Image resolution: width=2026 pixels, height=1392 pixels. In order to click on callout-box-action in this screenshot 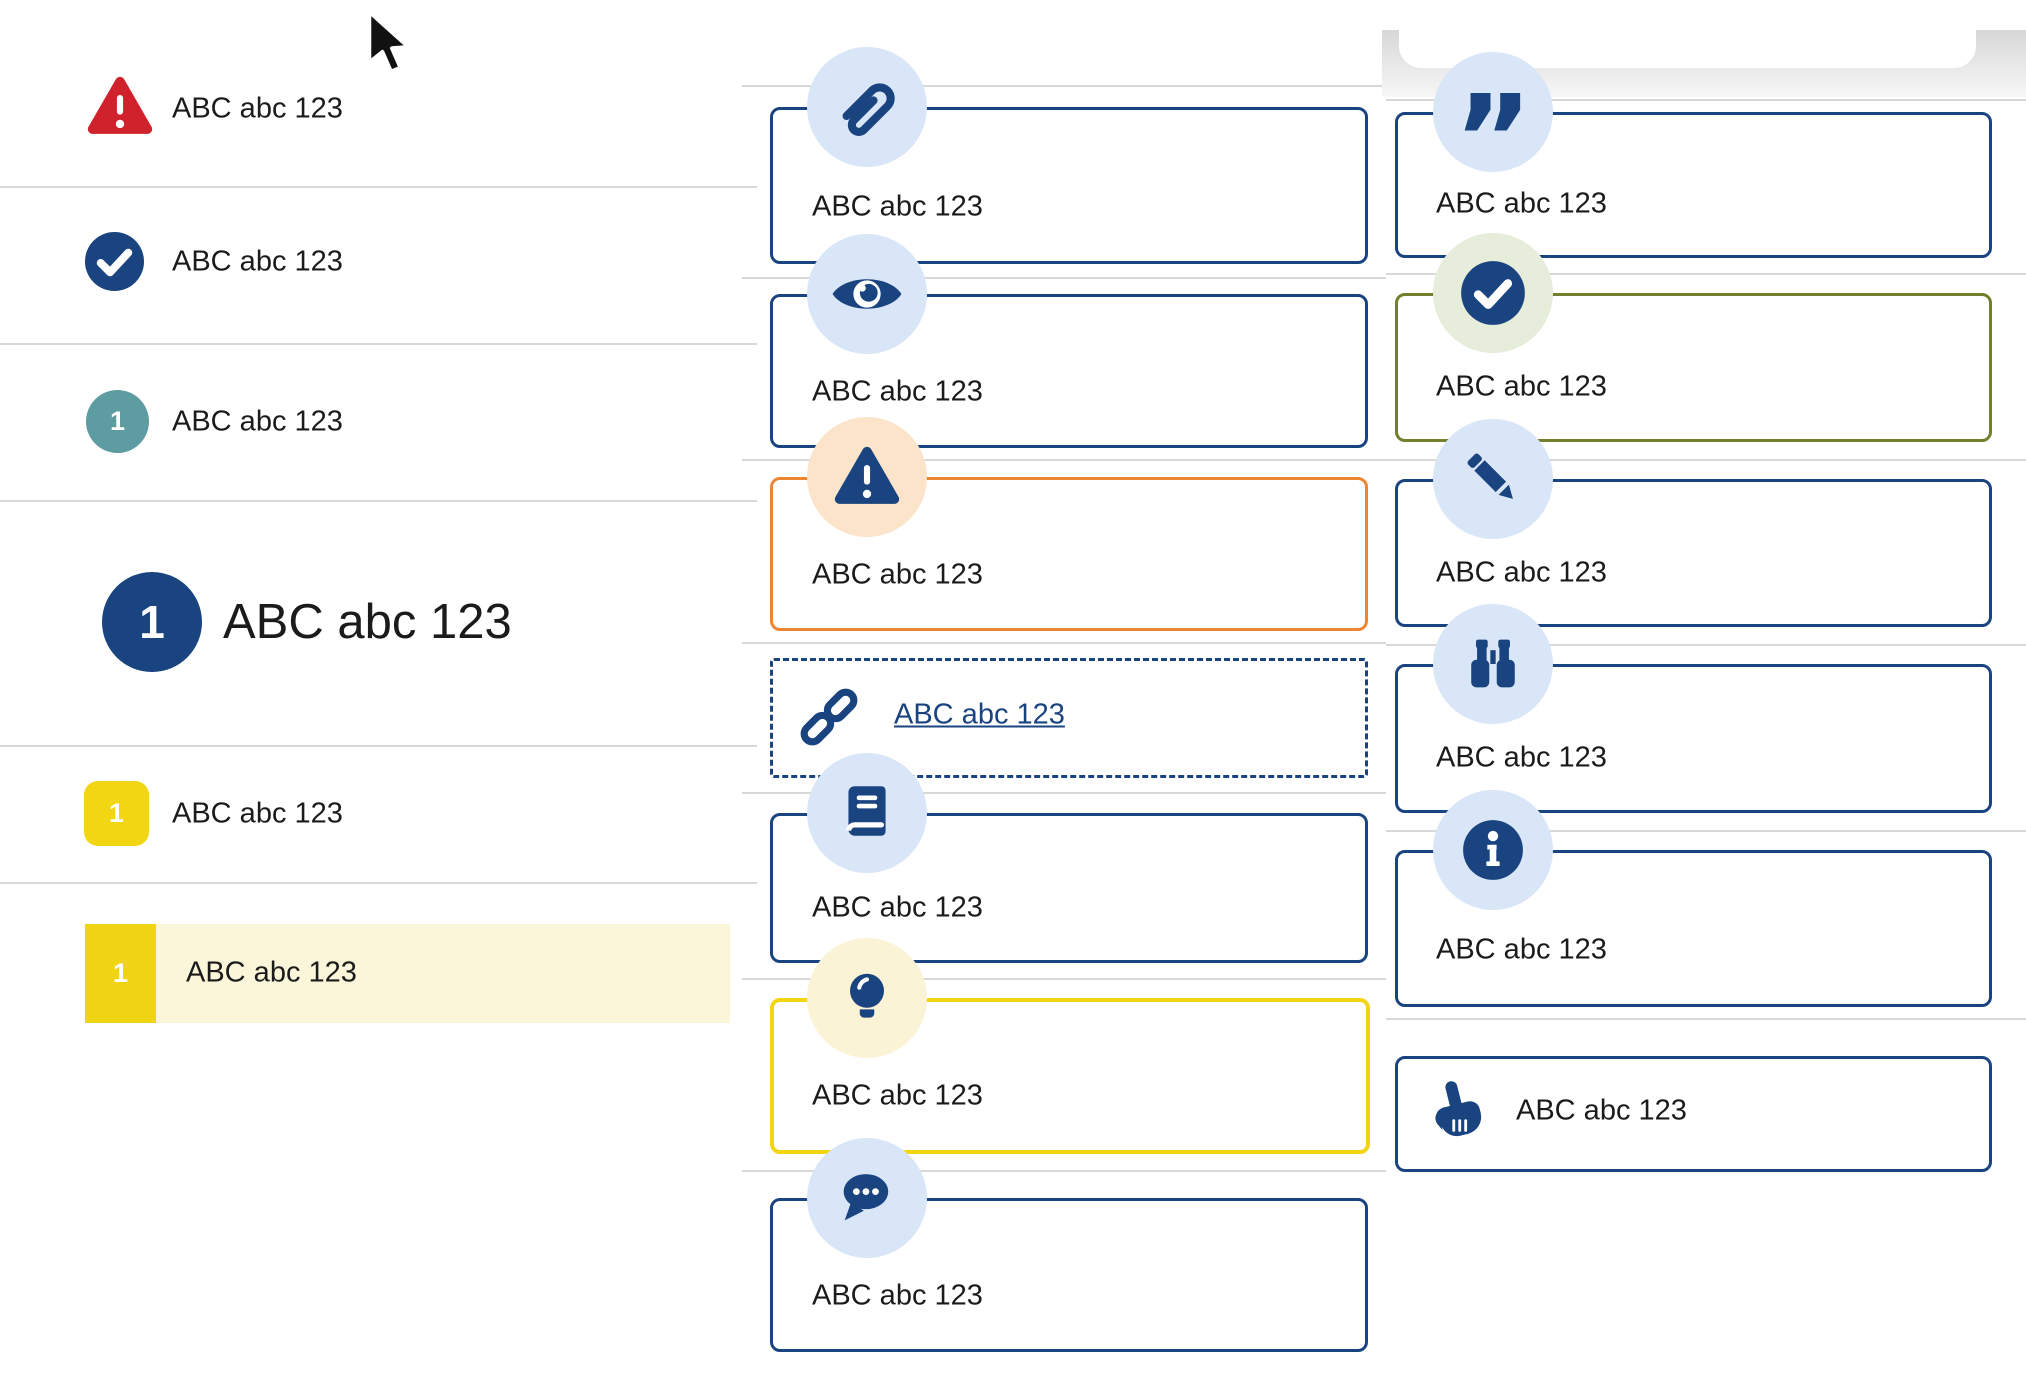, I will do `click(1693, 1114)`.